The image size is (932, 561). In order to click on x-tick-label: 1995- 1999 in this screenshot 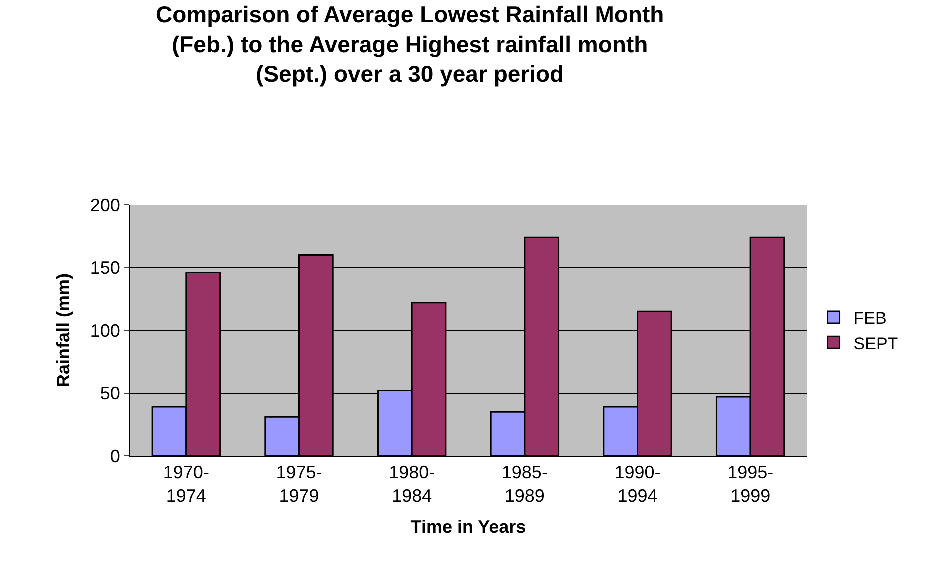, I will do `click(751, 484)`.